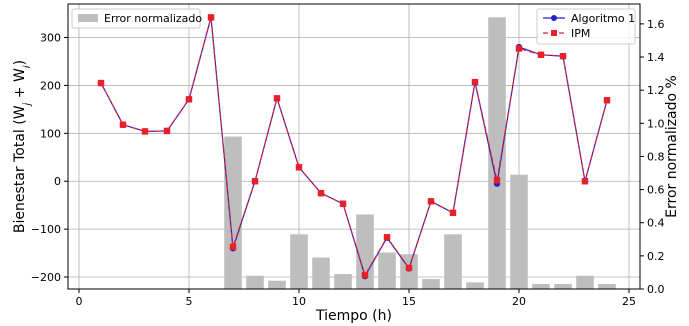  Describe the element at coordinates (88, 18) in the screenshot. I see `legend-swatch-bar` at that location.